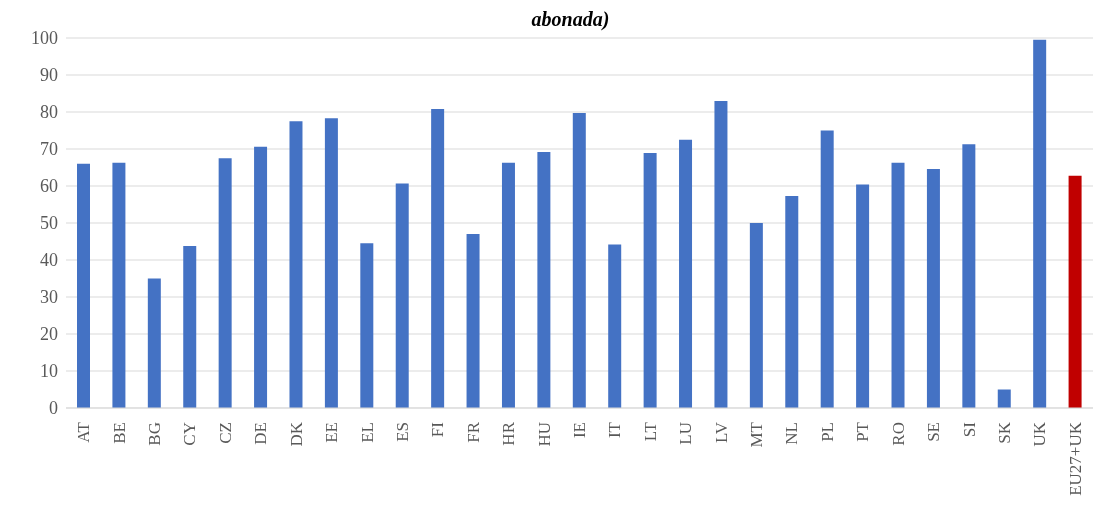  Describe the element at coordinates (190, 434) in the screenshot. I see `x-tick-label: CY` at that location.